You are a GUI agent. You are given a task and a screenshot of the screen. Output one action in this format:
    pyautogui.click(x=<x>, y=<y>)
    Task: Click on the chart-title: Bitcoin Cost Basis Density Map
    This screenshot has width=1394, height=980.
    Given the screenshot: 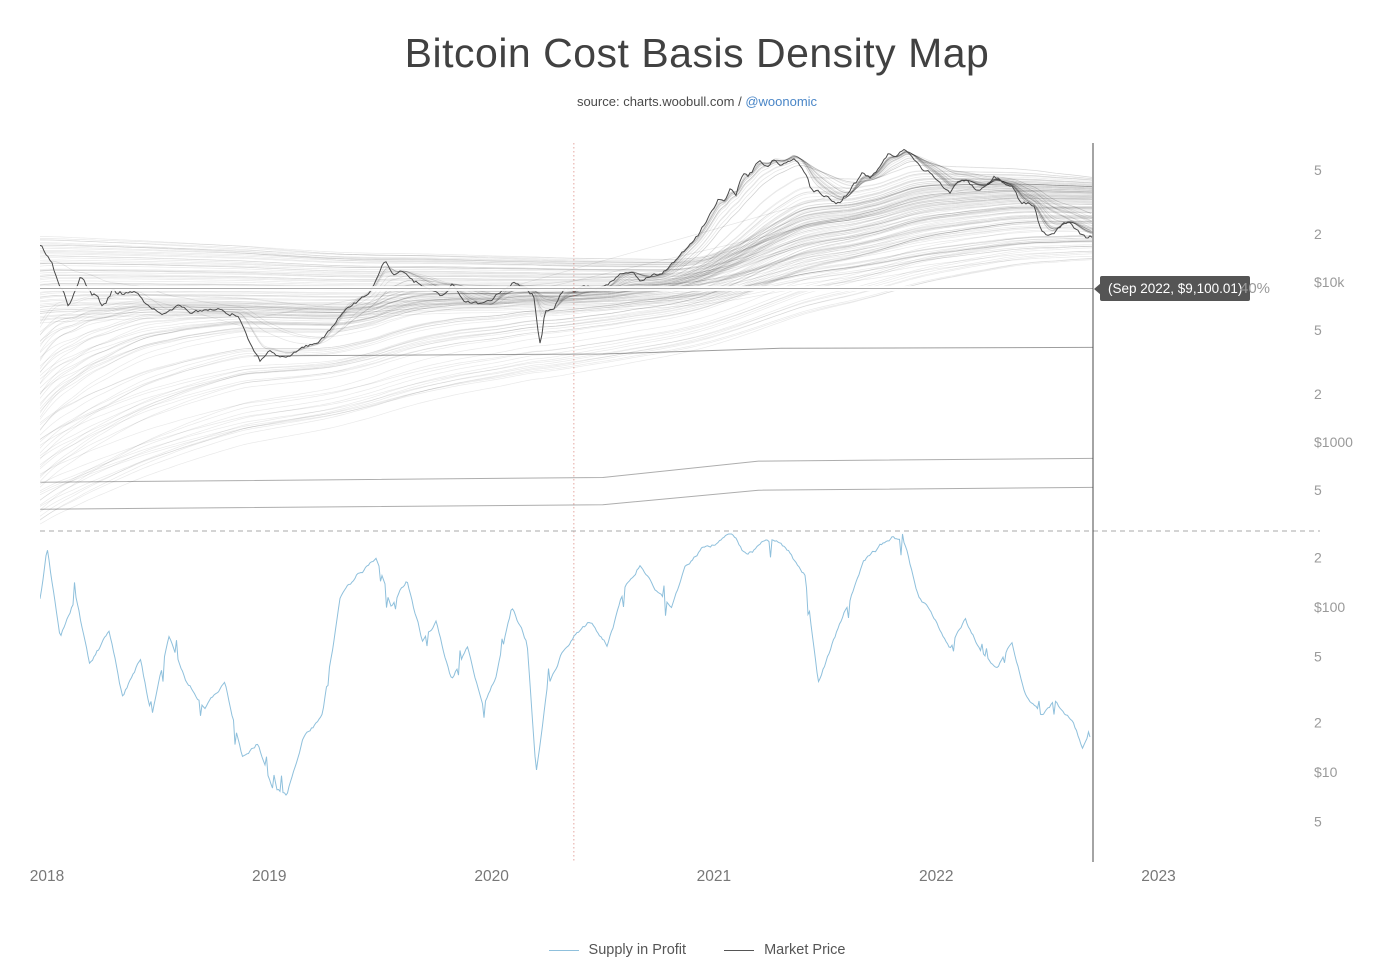 What is the action you would take?
    pyautogui.click(x=697, y=53)
    